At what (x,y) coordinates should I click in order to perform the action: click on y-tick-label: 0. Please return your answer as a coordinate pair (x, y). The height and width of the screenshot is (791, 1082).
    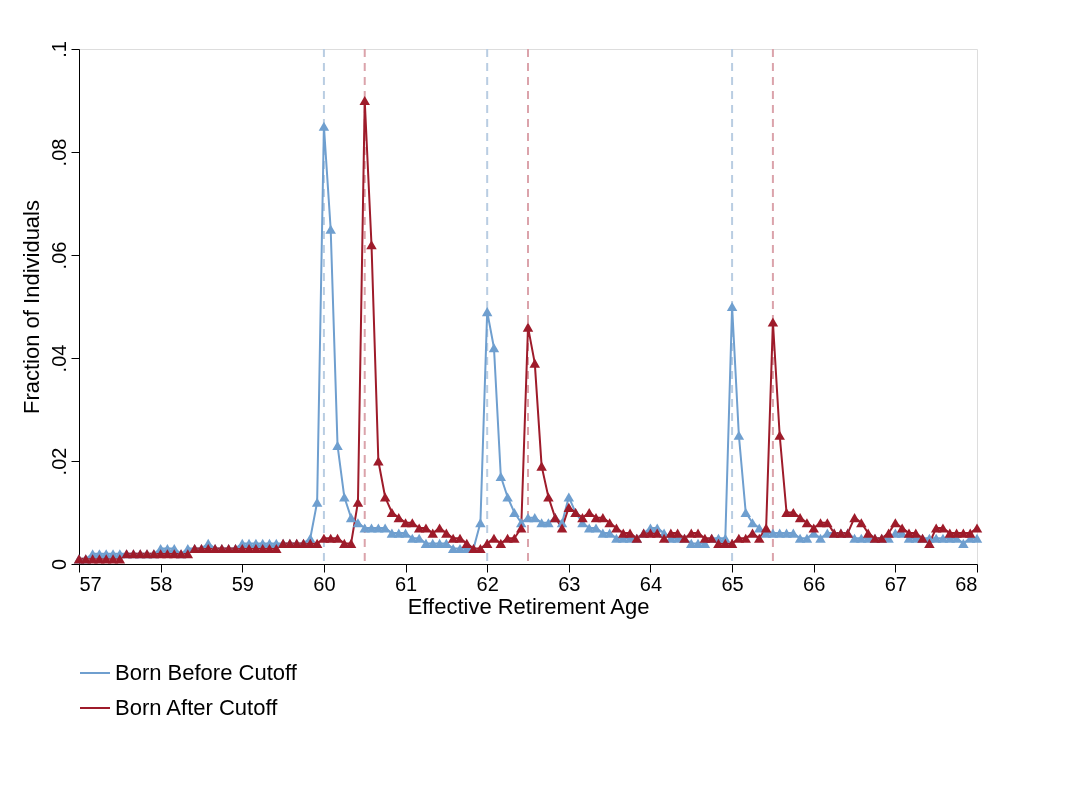
    Looking at the image, I should click on (58, 564).